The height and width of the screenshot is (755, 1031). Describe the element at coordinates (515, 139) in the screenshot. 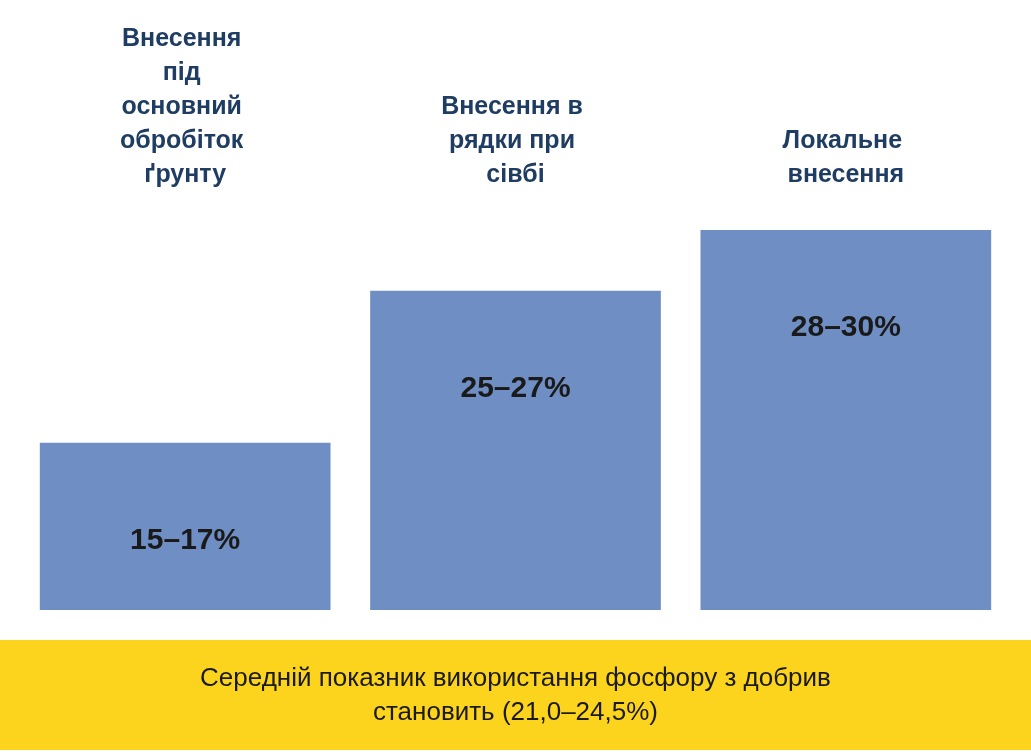

I see `x-tick-label: Внесення в рядки при сівбі` at that location.